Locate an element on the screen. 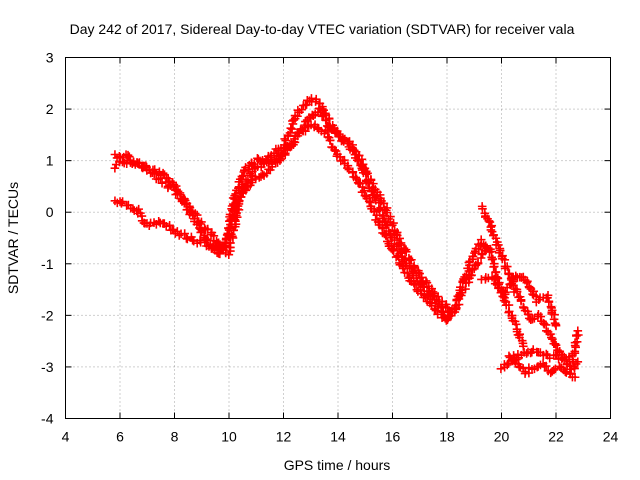  y-tick-label: -3 is located at coordinates (47, 367).